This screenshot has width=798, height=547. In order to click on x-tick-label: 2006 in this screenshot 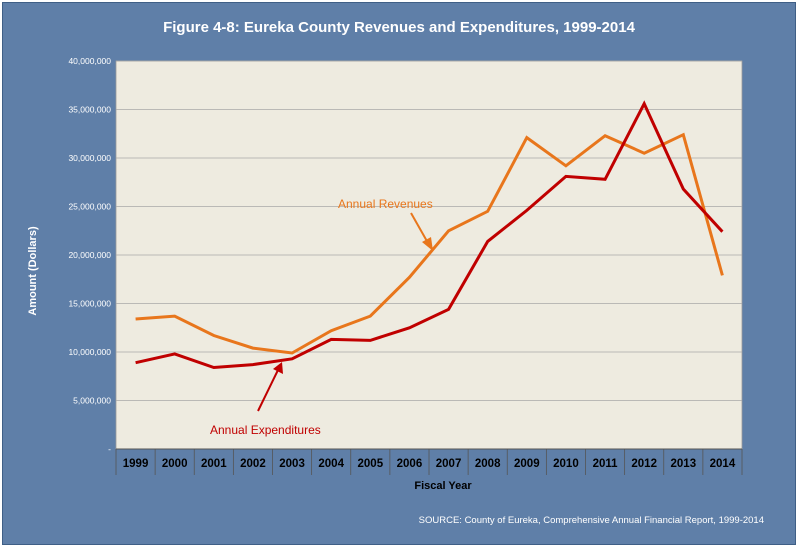, I will do `click(410, 464)`.